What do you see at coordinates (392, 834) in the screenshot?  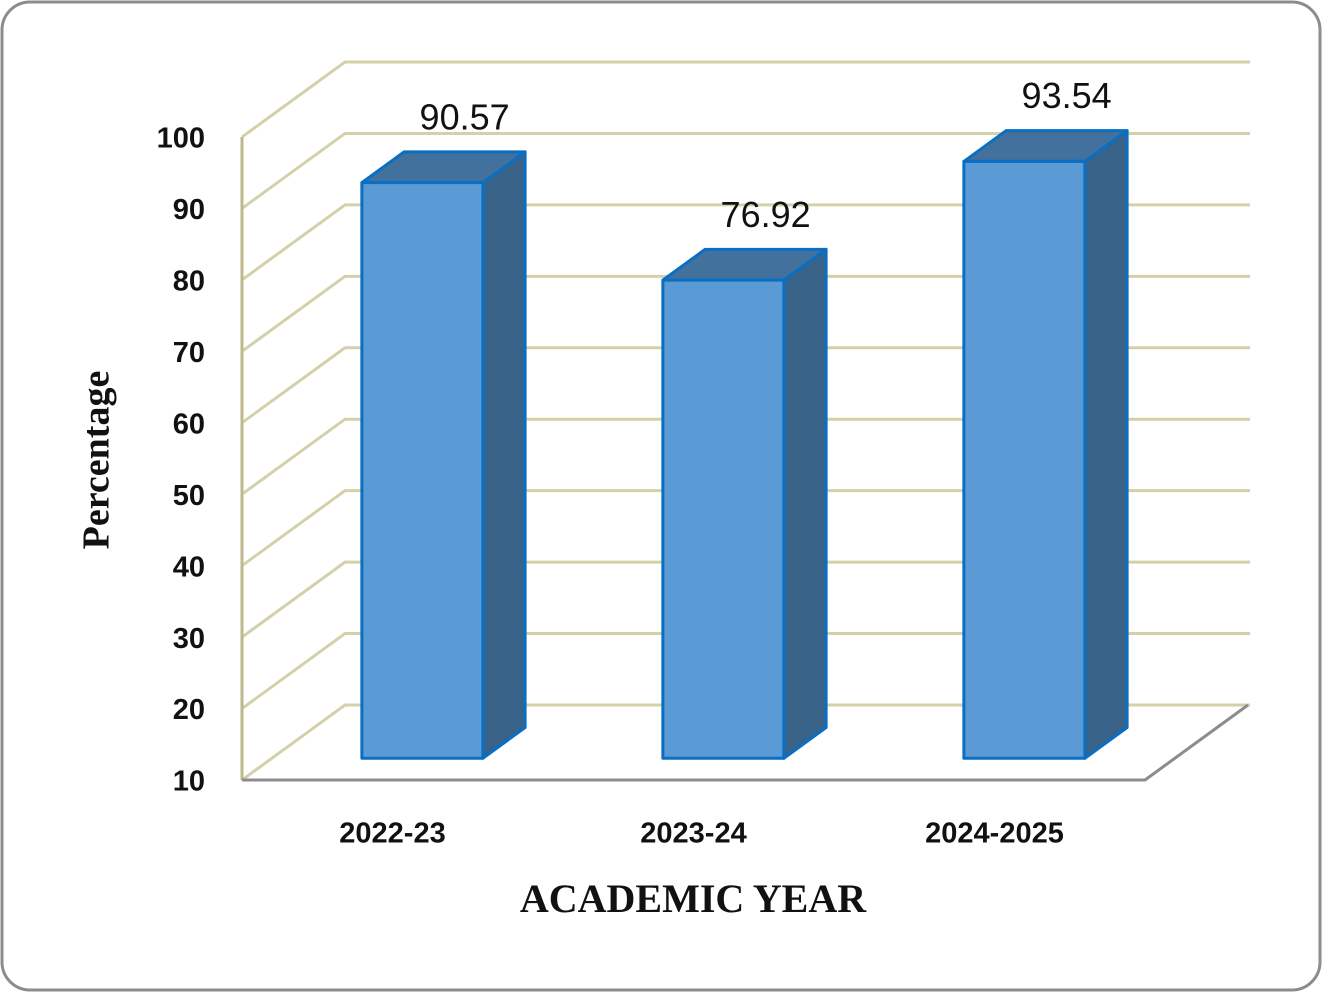 I see `x-tick-label: 2022-23` at bounding box center [392, 834].